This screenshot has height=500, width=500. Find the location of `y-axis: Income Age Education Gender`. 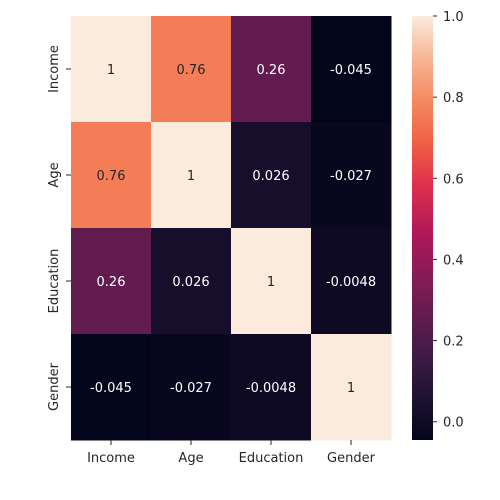

y-axis: Income Age Education Gender is located at coordinates (59, 228).